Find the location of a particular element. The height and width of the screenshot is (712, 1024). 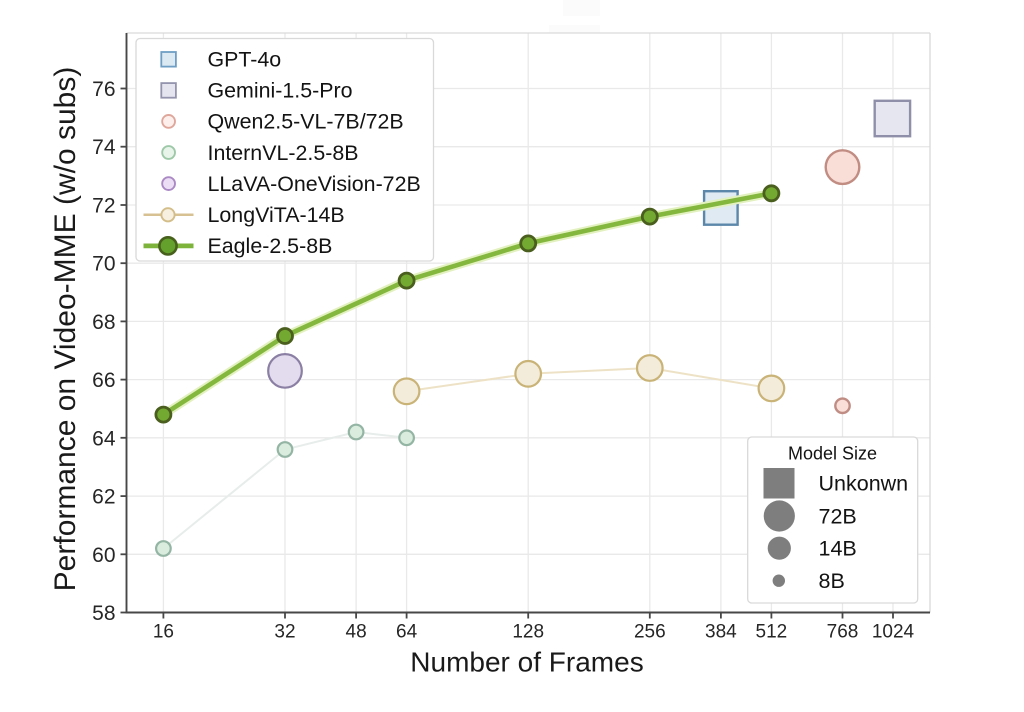

svg-text: 76 is located at coordinates (103, 89).